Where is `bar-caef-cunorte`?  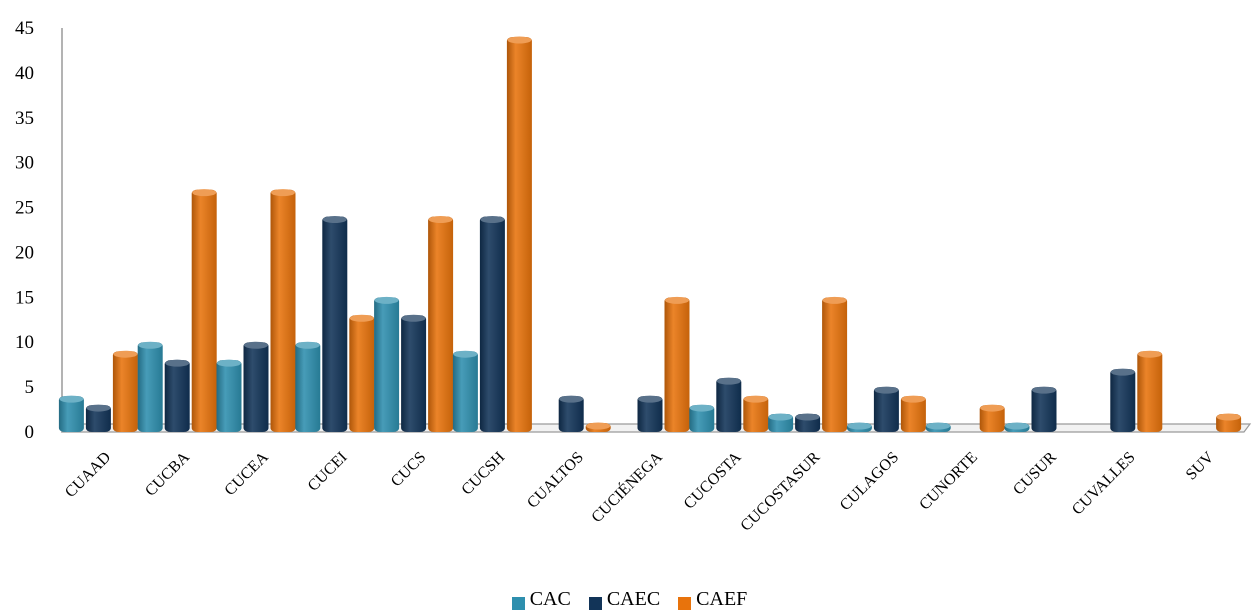
bar-caef-cunorte is located at coordinates (992, 418).